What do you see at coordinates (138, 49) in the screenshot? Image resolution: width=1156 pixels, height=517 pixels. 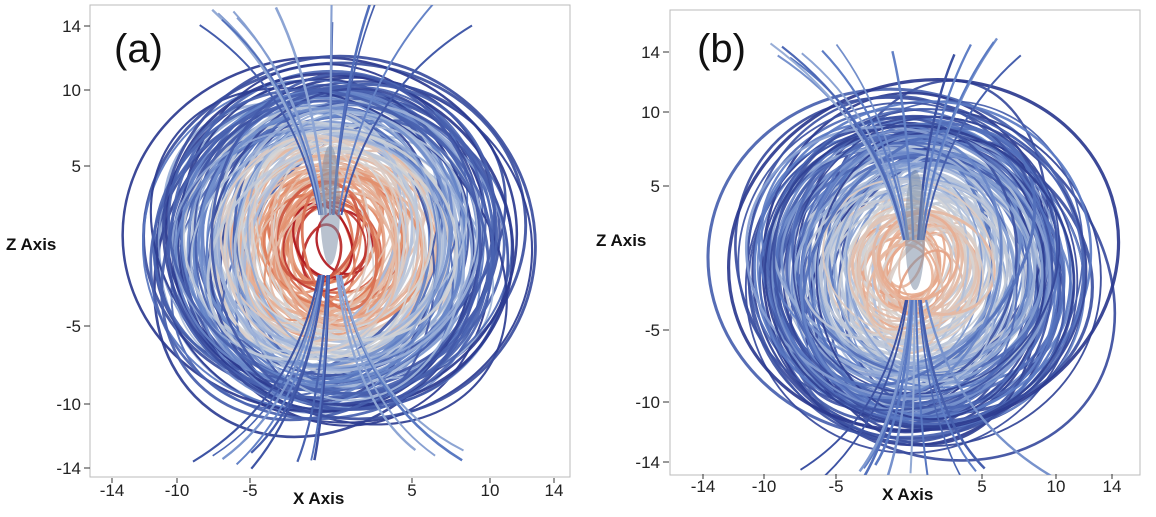 I see `panel-a-label: (a)` at bounding box center [138, 49].